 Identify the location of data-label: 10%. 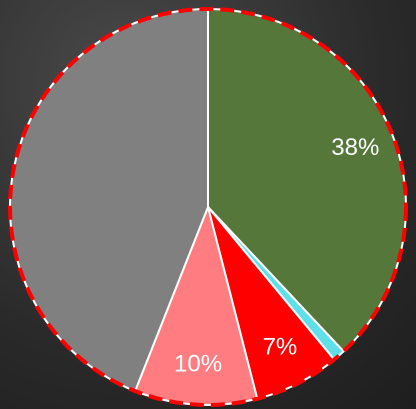
(198, 363).